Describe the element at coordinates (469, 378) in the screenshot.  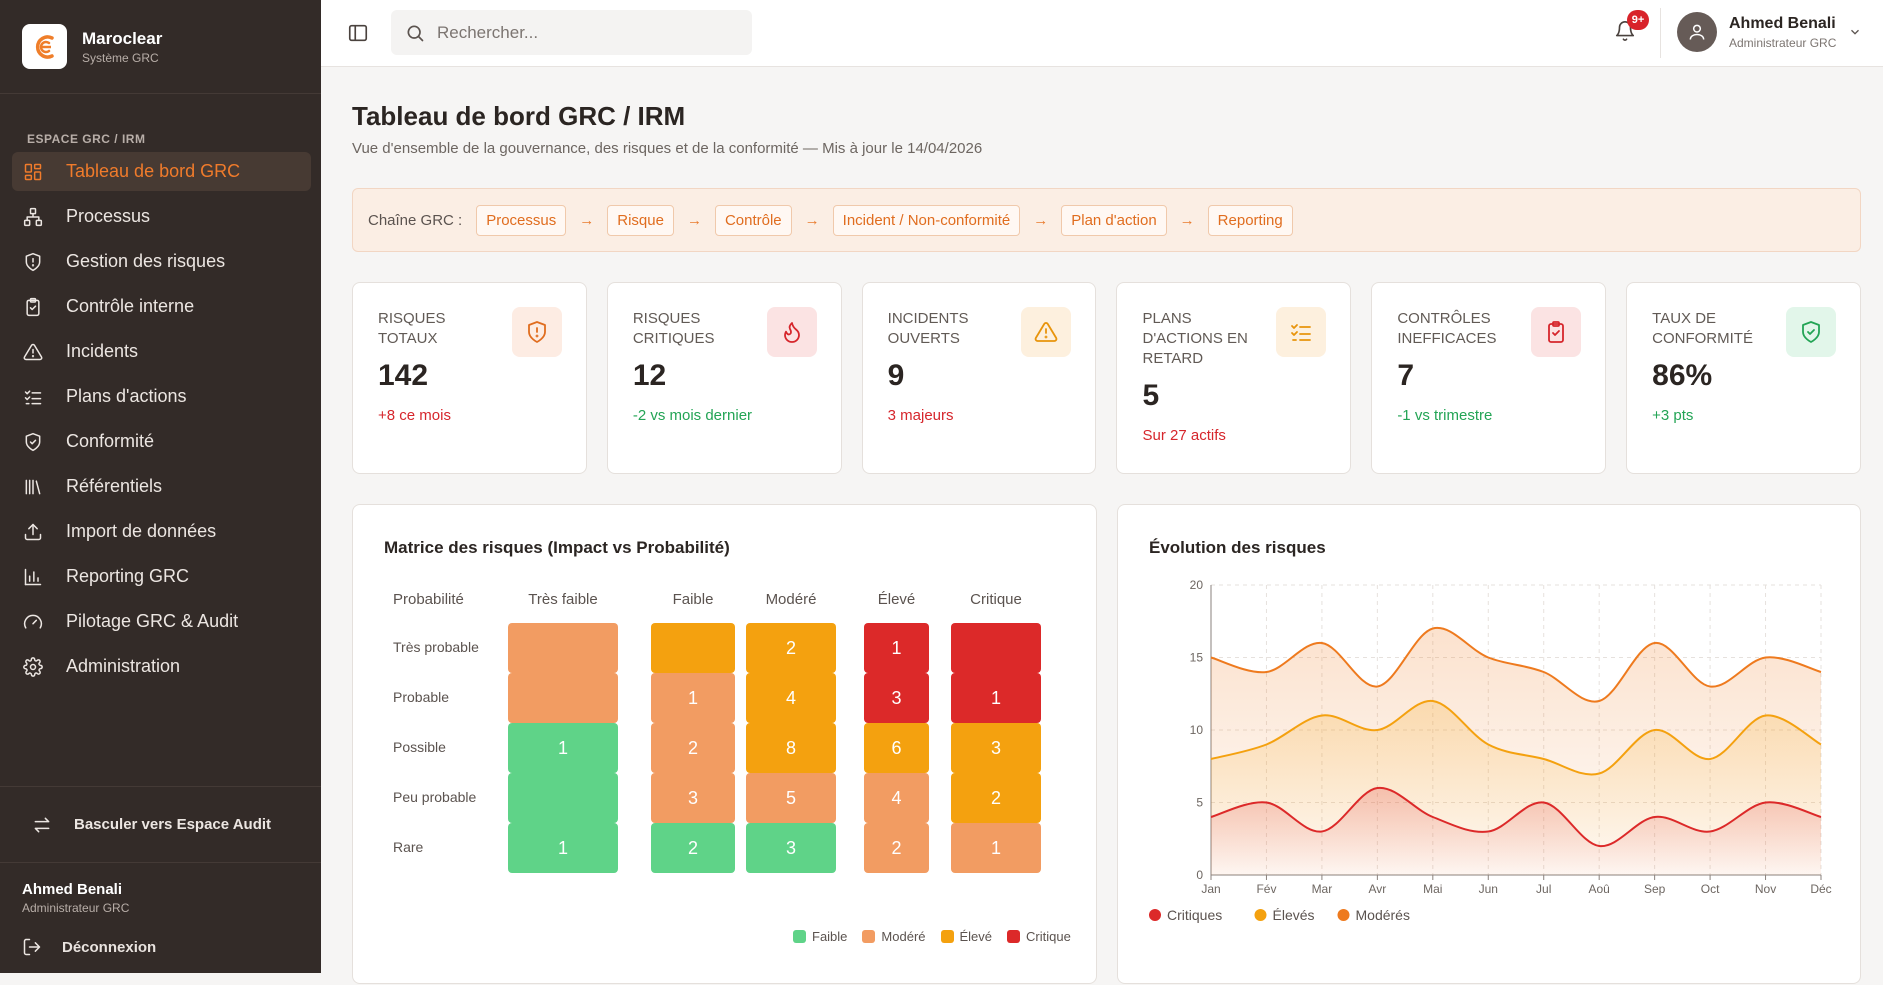
I see `kpi-card: RISQUES TOTAUX 142 +8 ce mois` at that location.